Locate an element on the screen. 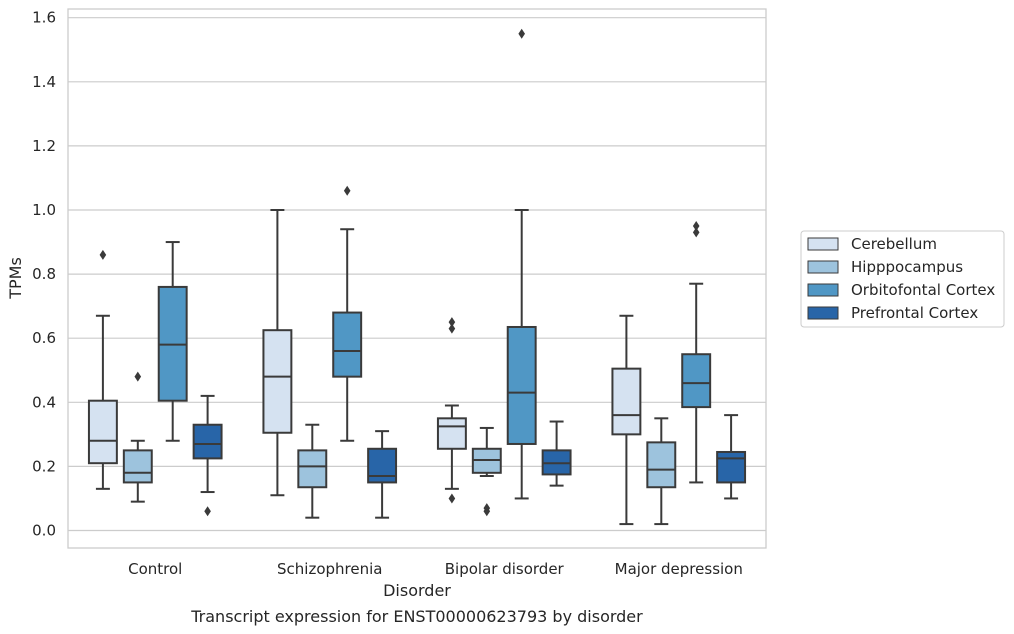  legend-label: Orbitofontal Cortex is located at coordinates (923, 290).